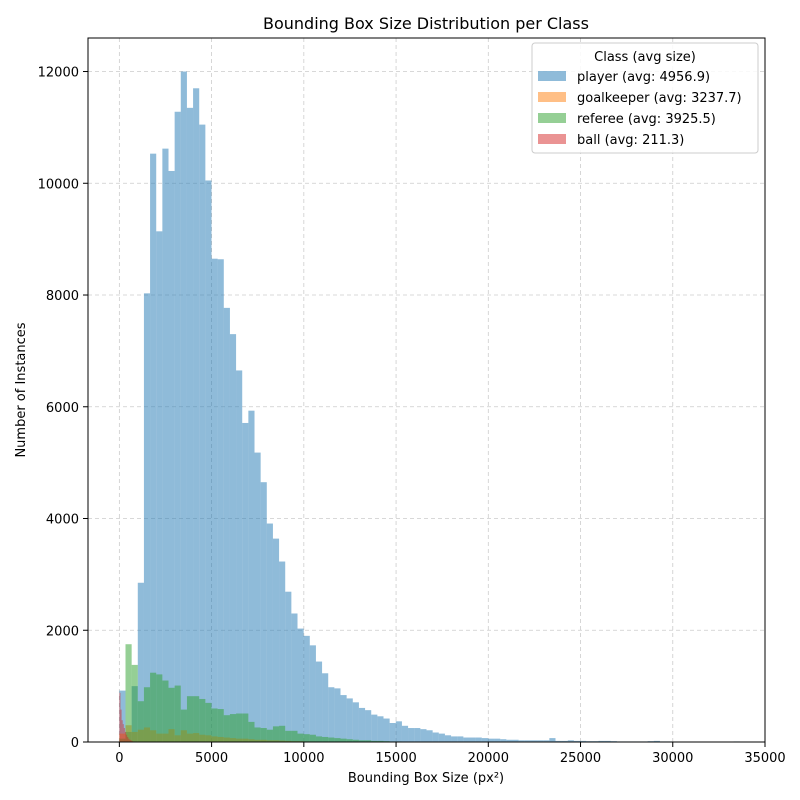 The image size is (800, 800). I want to click on chart-title: Bounding Box Size Distribution per Class, so click(426, 23).